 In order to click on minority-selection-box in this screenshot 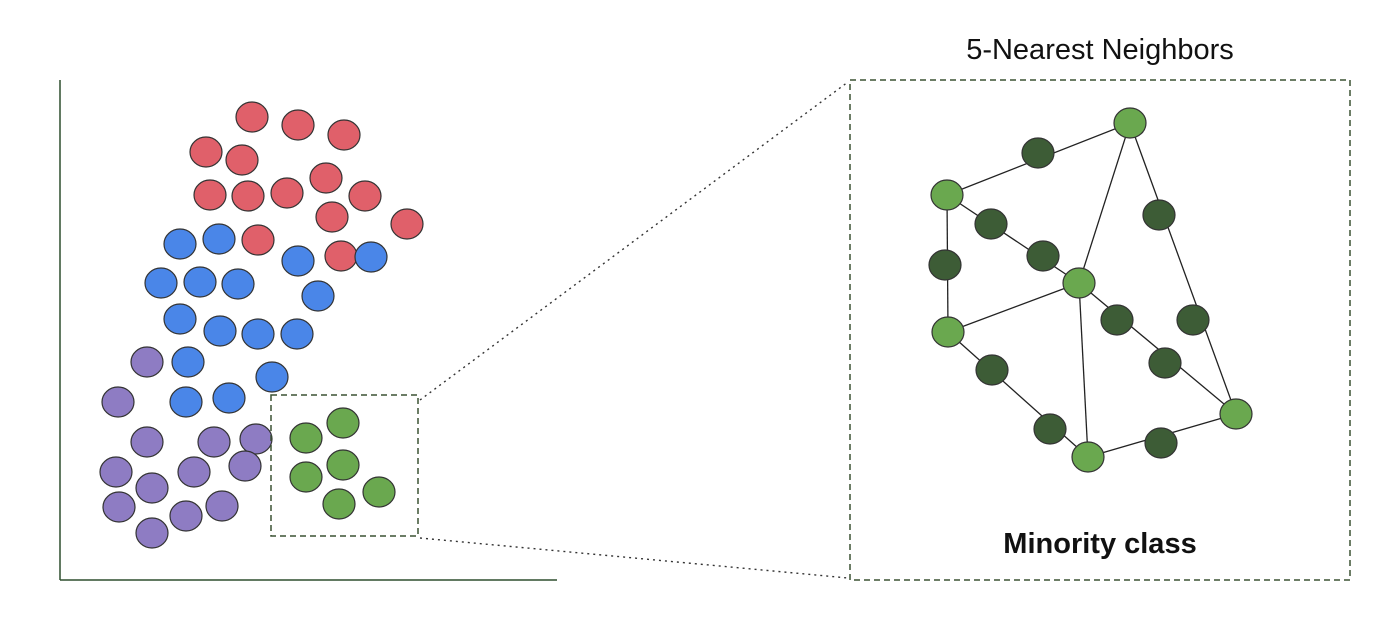, I will do `click(344, 465)`.